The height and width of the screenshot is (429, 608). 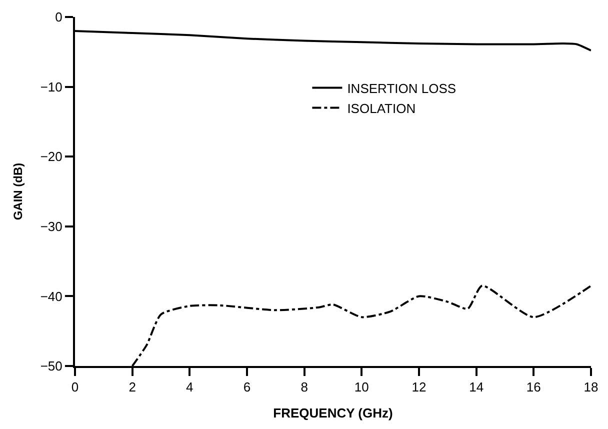 What do you see at coordinates (401, 88) in the screenshot?
I see `legend-label: INSERTION LOSS` at bounding box center [401, 88].